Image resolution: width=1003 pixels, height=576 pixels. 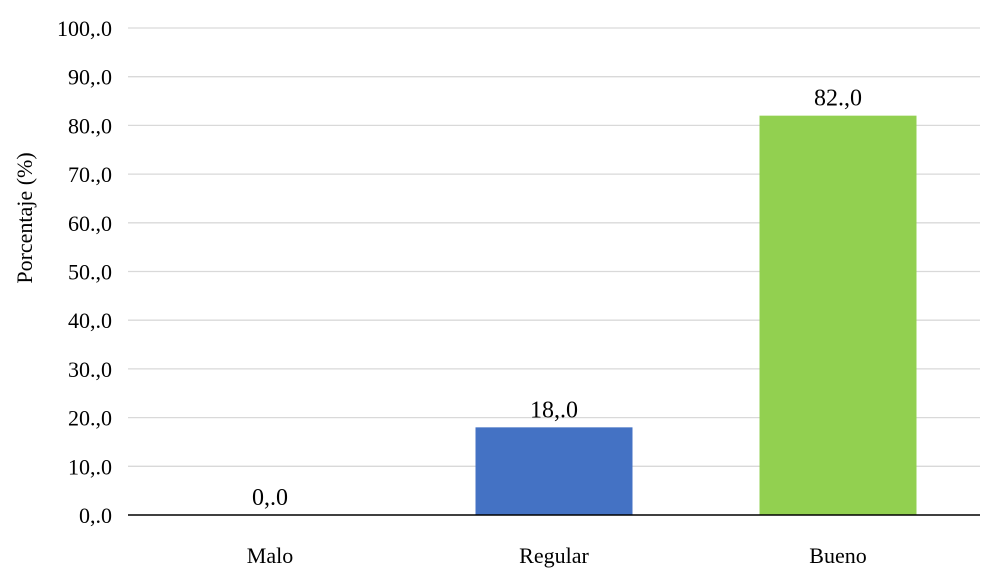 What do you see at coordinates (90, 418) in the screenshot?
I see `y-tick-label: 20.,0` at bounding box center [90, 418].